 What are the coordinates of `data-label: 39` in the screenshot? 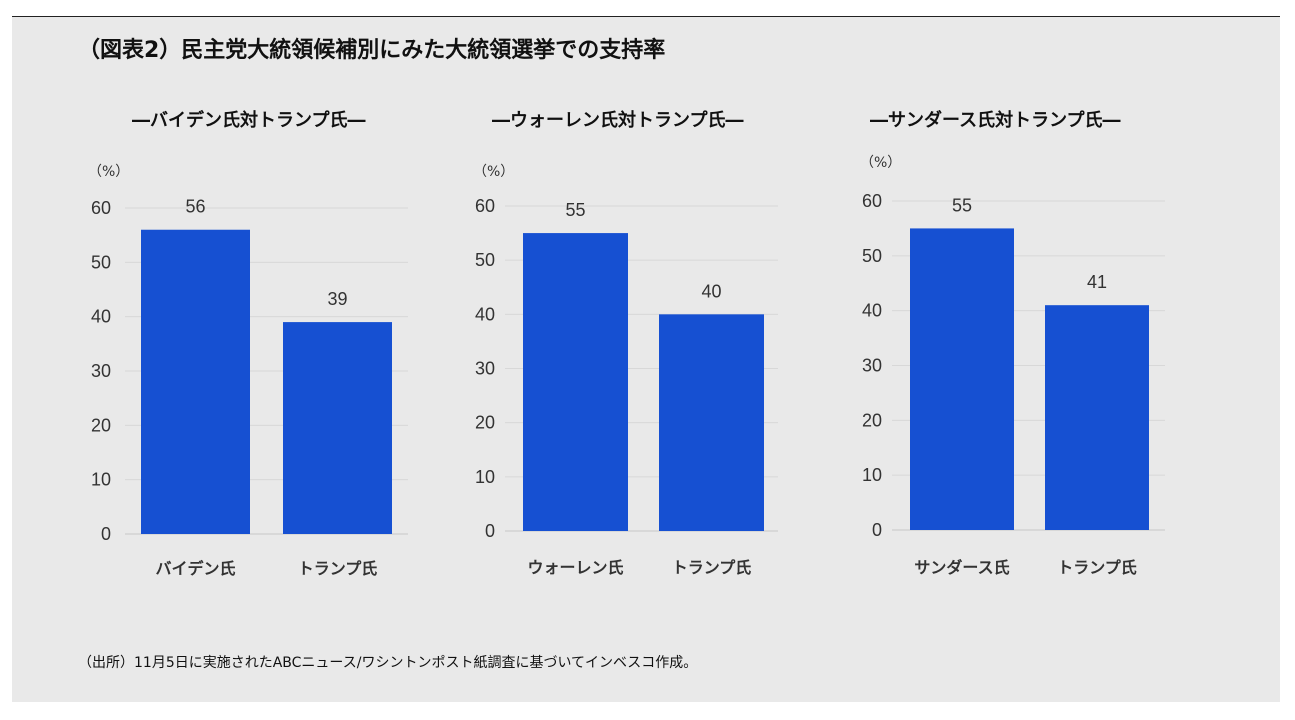 It's located at (337, 299).